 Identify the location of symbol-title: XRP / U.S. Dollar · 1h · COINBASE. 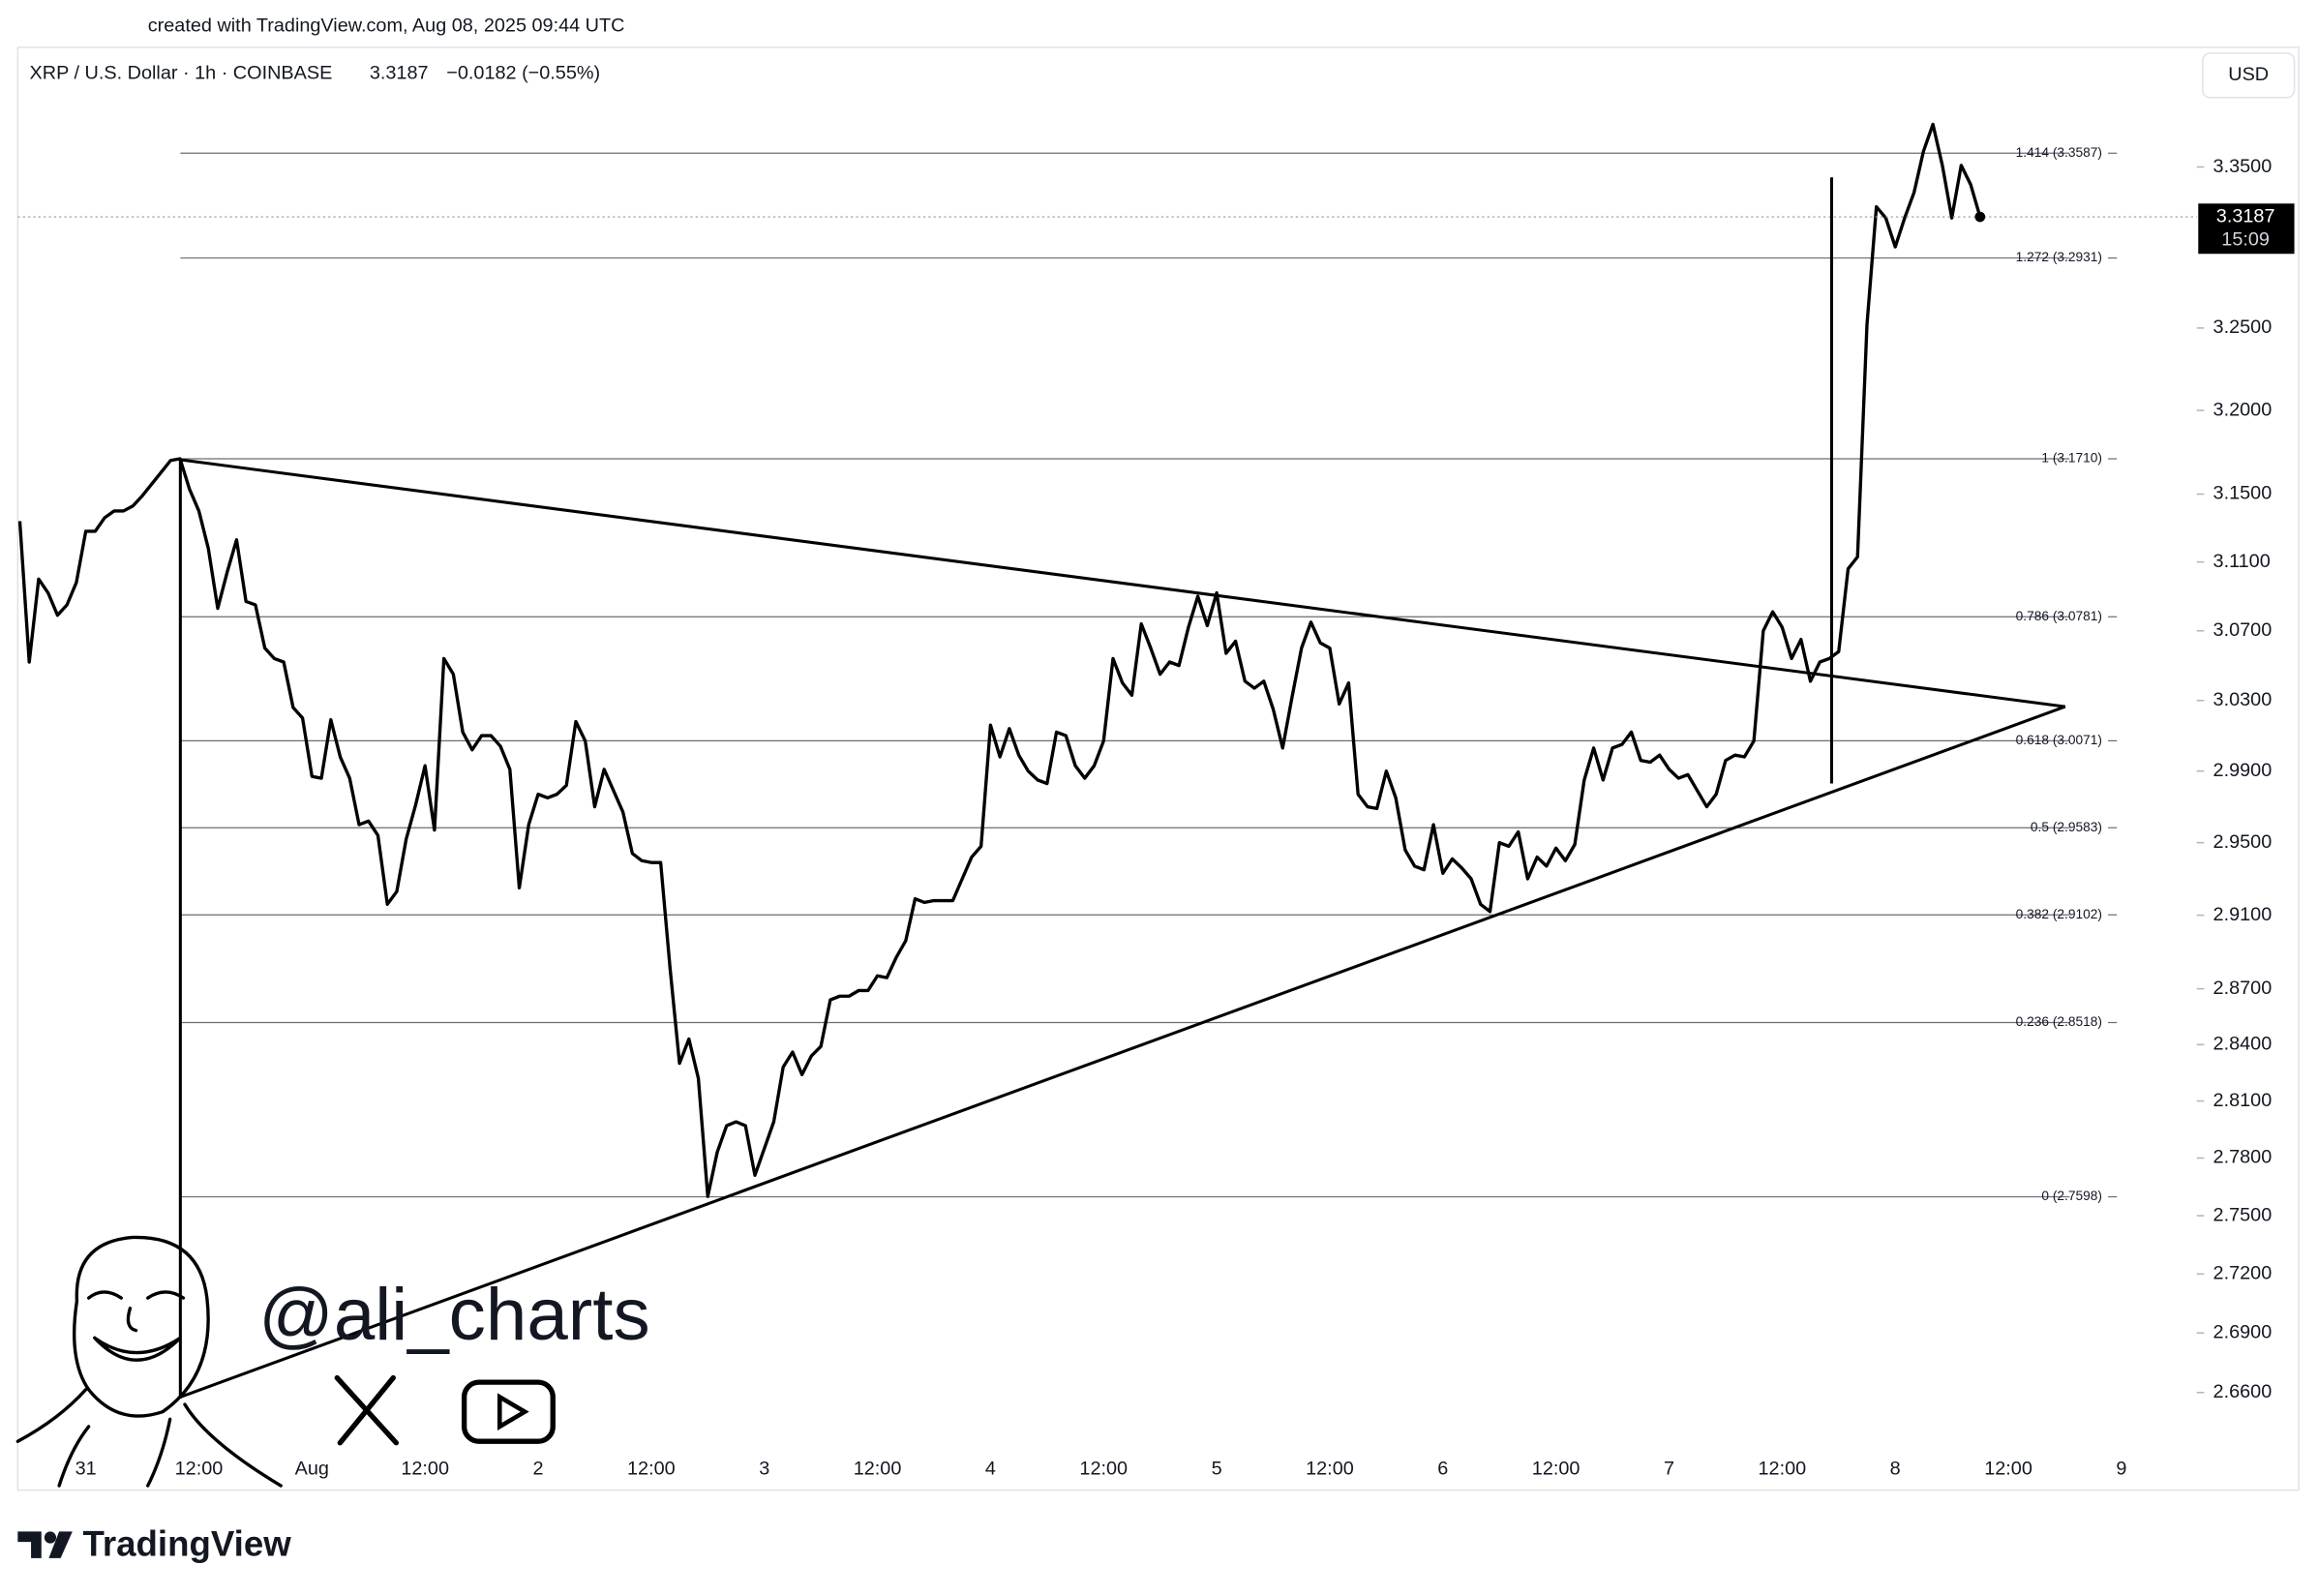
(181, 73).